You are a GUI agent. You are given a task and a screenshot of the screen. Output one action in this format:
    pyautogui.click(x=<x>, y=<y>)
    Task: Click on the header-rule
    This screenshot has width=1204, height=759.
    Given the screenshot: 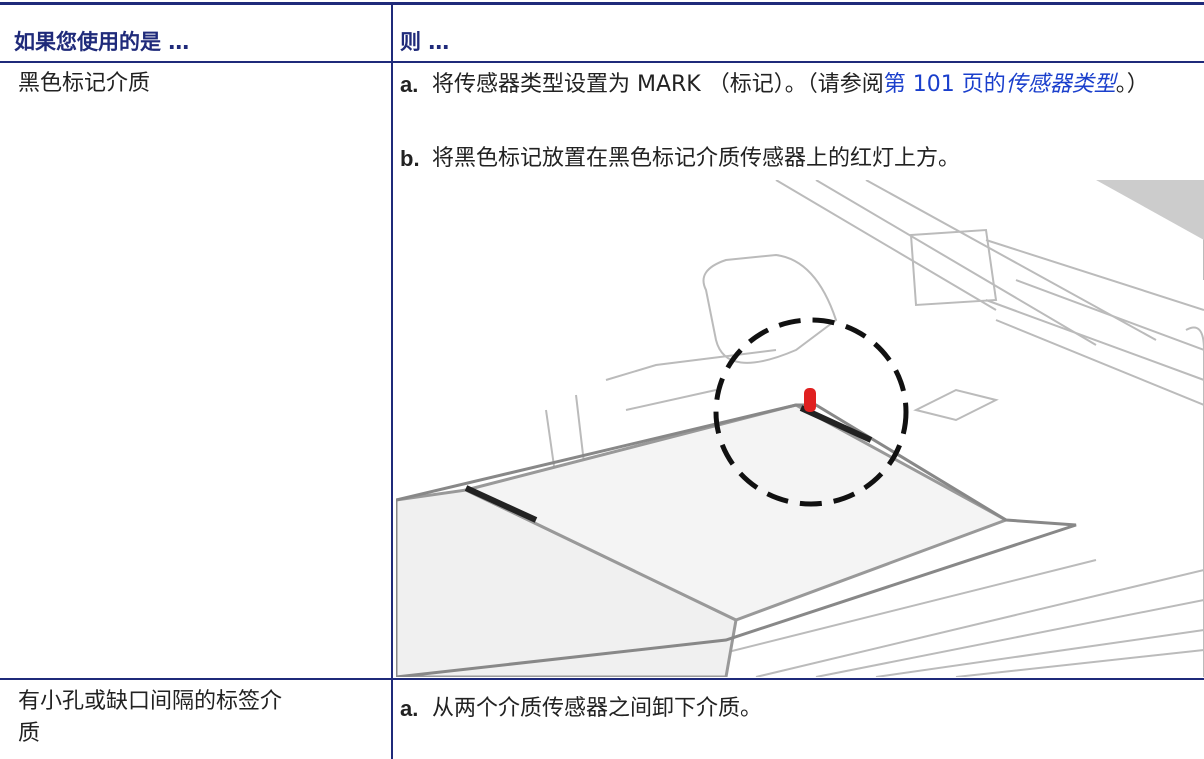 What is the action you would take?
    pyautogui.click(x=602, y=62)
    